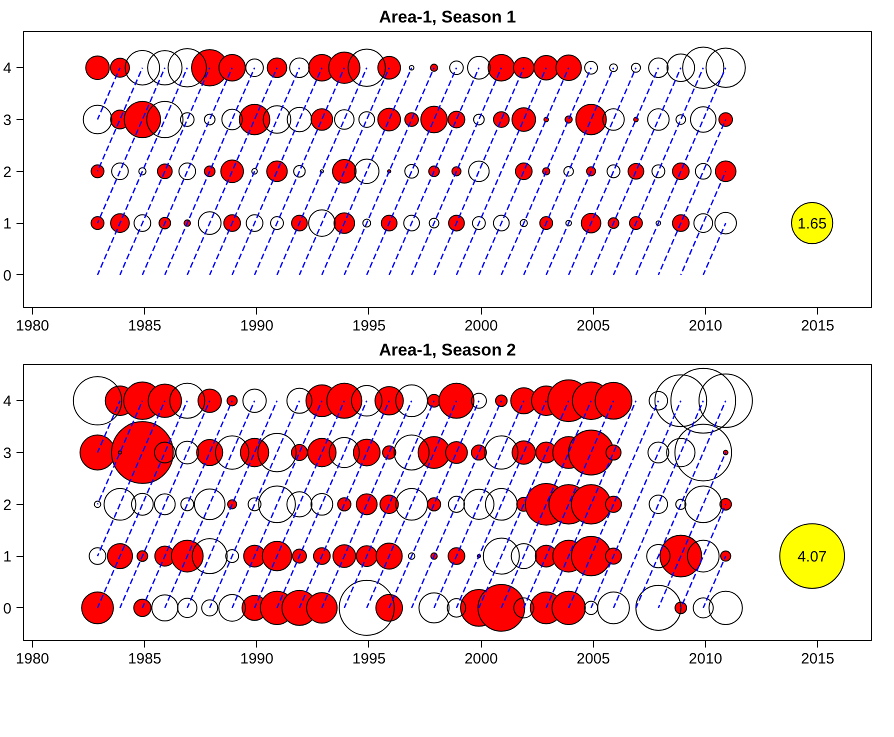  Describe the element at coordinates (812, 224) in the screenshot. I see `legend-label: 1.65` at that location.